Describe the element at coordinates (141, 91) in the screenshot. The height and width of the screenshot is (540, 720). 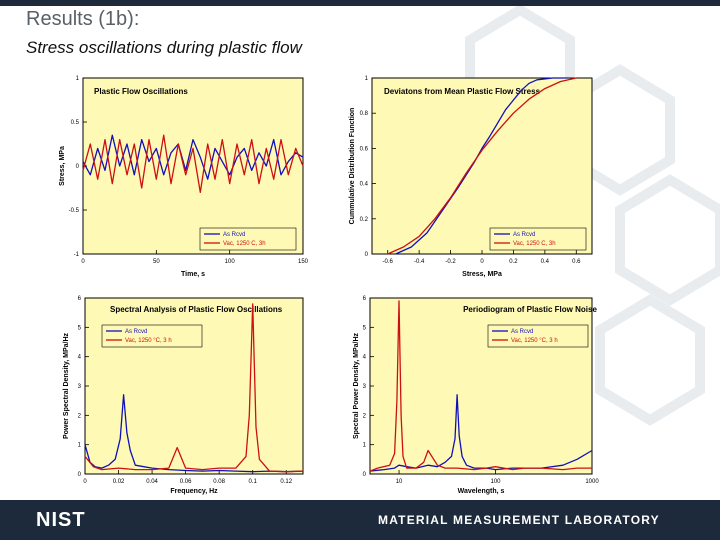
I see `chart-title: Plastic Flow Oscillations` at that location.